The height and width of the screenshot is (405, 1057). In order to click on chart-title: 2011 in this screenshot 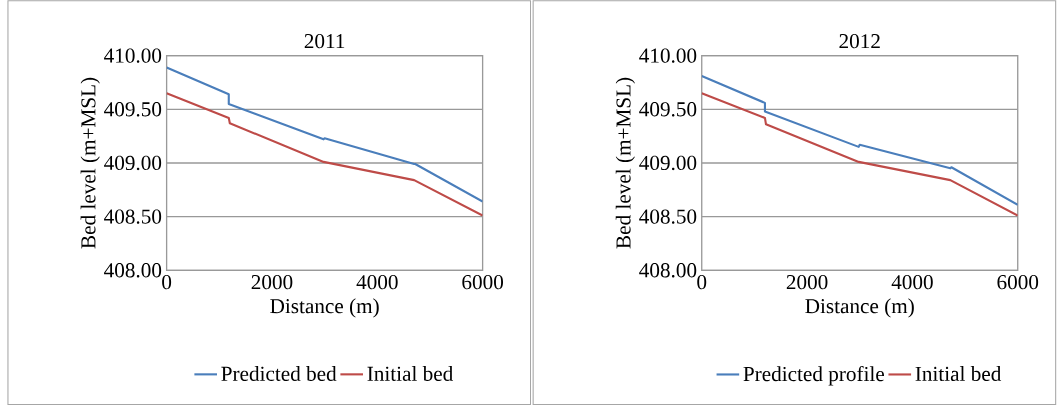, I will do `click(324, 41)`.